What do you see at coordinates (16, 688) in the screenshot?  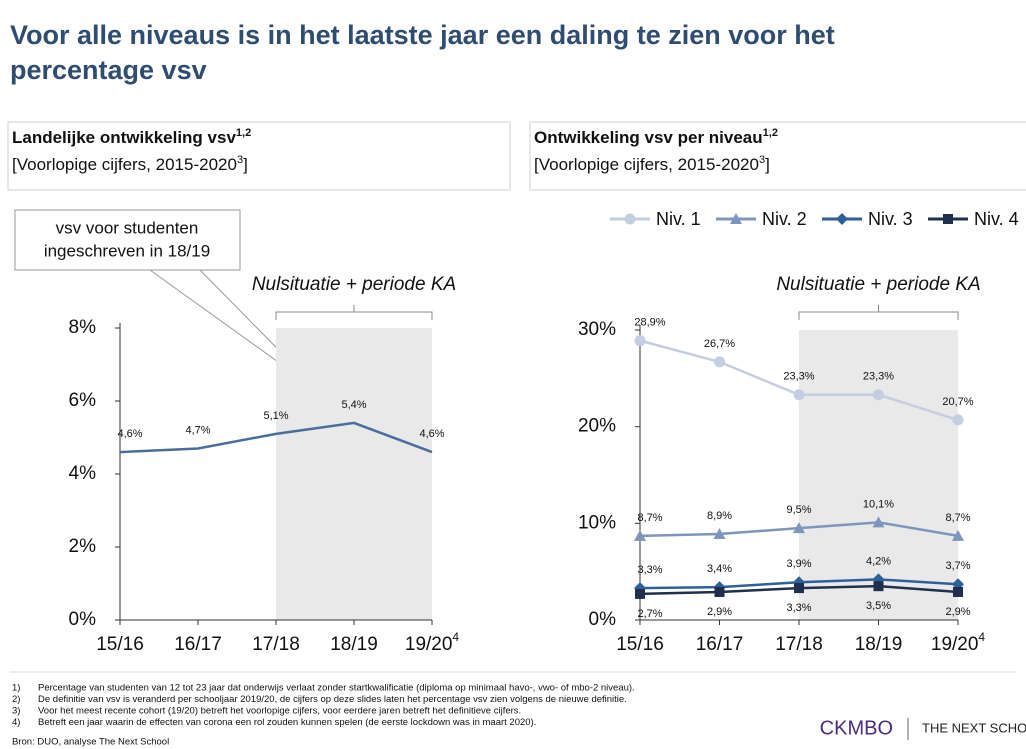 I see `footnote-number: 1)` at bounding box center [16, 688].